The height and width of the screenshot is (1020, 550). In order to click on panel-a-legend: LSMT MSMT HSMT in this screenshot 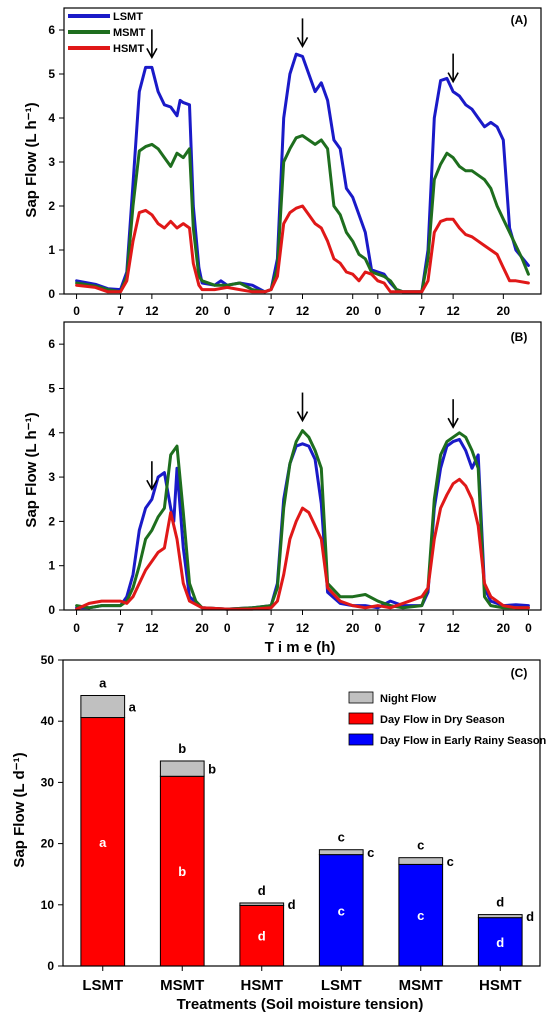, I will do `click(107, 33)`.